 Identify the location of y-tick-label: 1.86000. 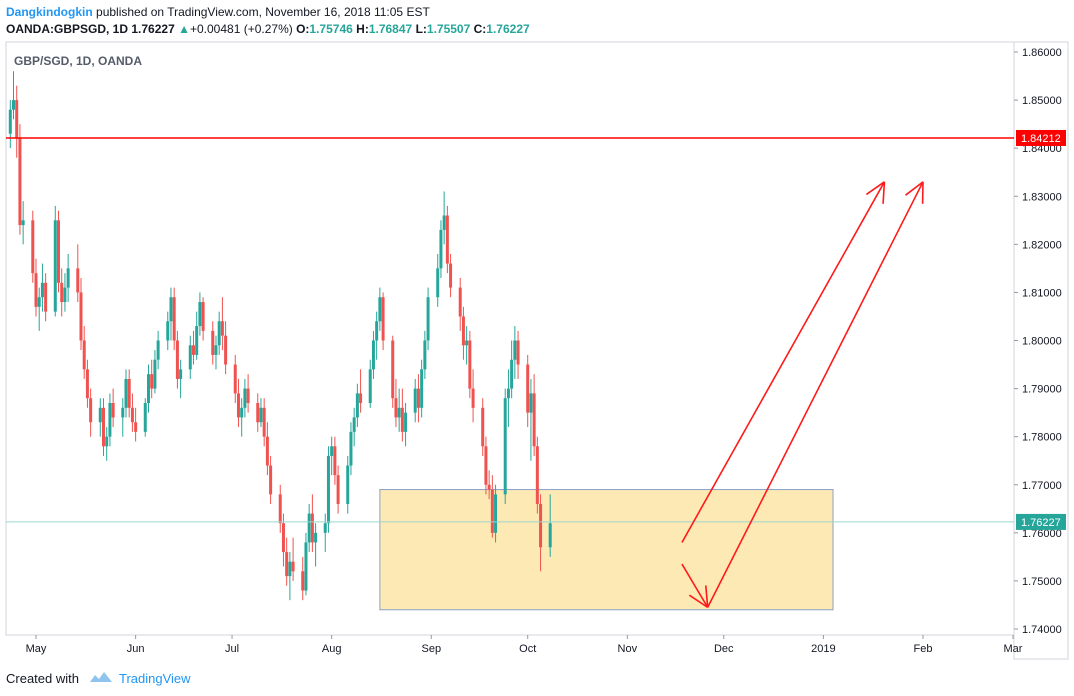
(1042, 53).